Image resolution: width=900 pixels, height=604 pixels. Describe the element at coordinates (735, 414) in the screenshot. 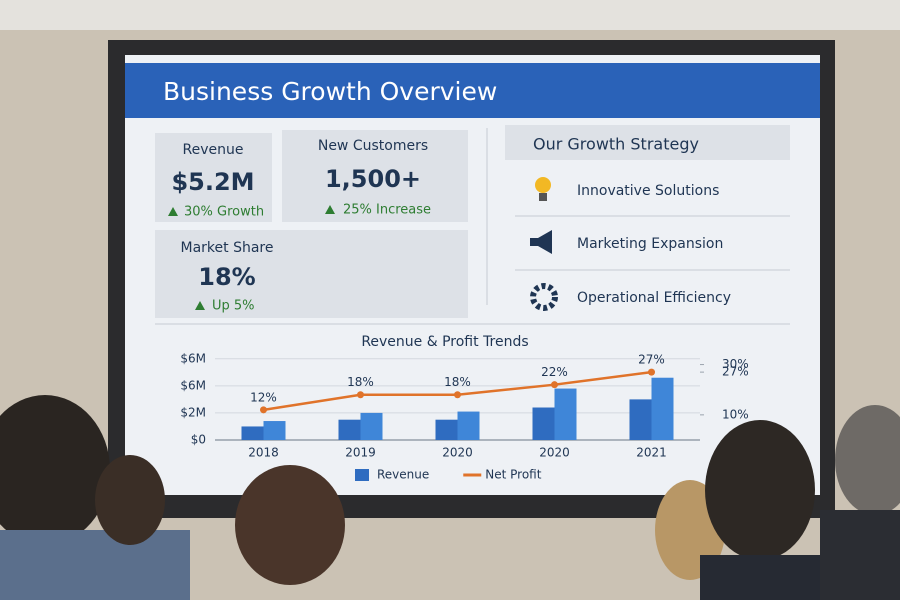

I see `y2-tick-label: 10%` at that location.